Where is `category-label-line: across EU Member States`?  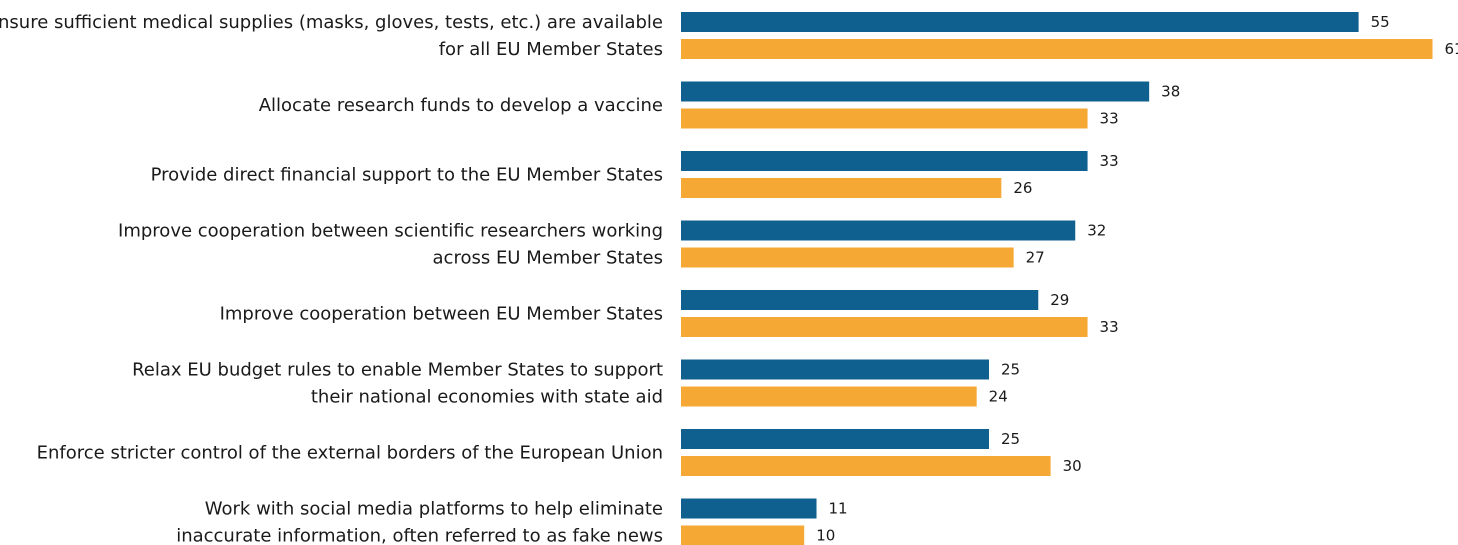
category-label-line: across EU Member States is located at coordinates (548, 258).